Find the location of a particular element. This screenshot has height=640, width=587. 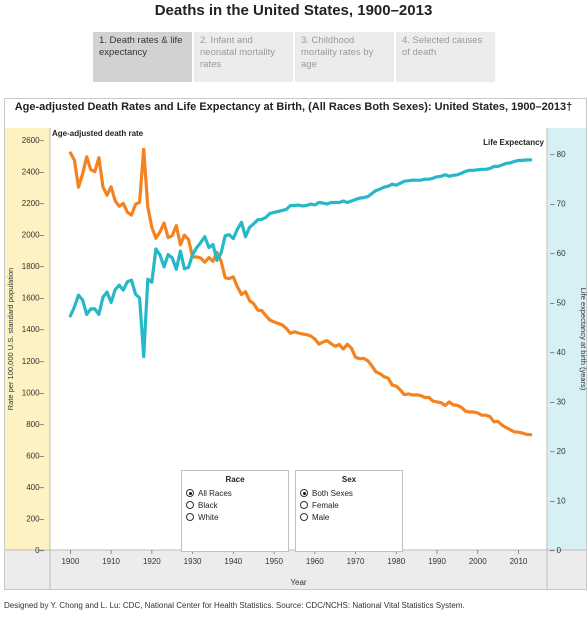

tab-infant-neonatal-mortality: 2. Infant and neonatal mortality rates is located at coordinates (243, 57).